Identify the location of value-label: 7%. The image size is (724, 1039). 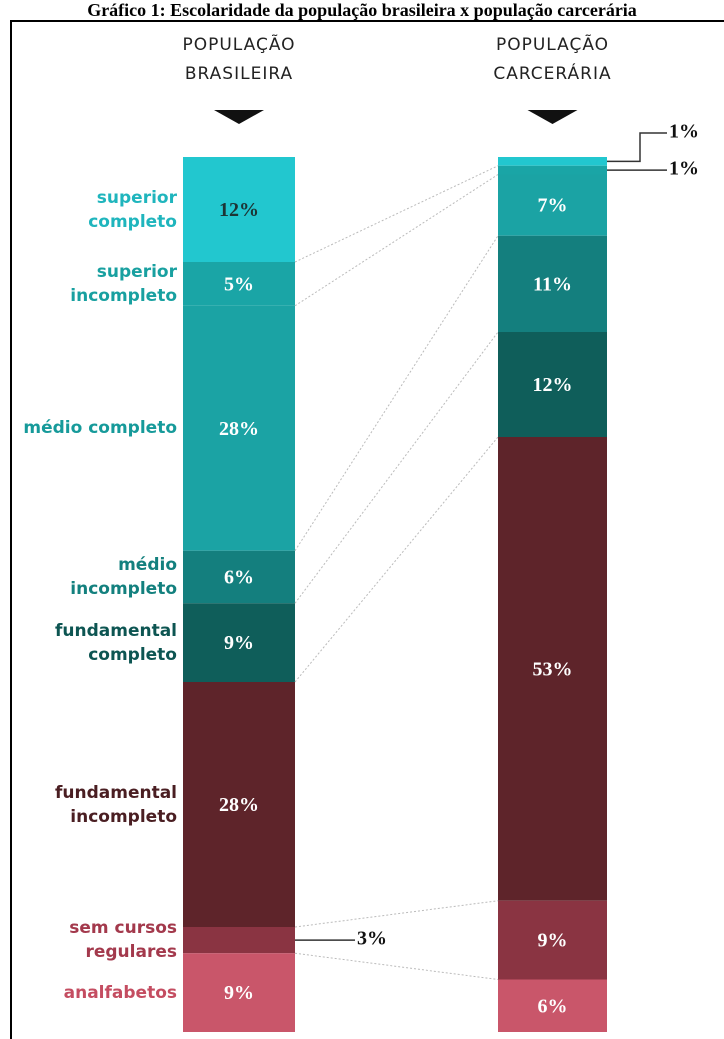
(553, 206).